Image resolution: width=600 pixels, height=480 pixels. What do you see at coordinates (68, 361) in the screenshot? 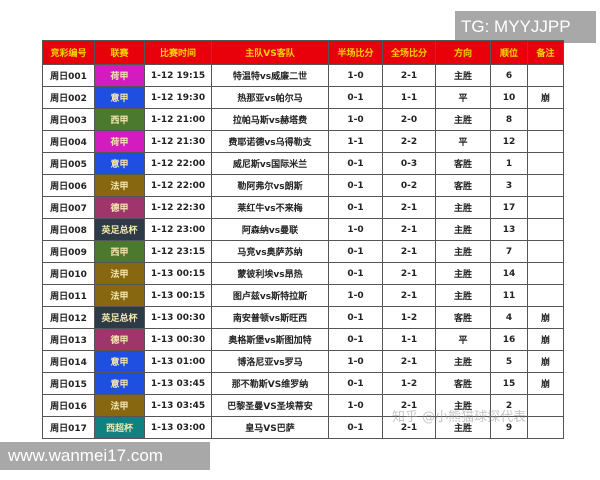
I see `cell-match-id: 周日014` at bounding box center [68, 361].